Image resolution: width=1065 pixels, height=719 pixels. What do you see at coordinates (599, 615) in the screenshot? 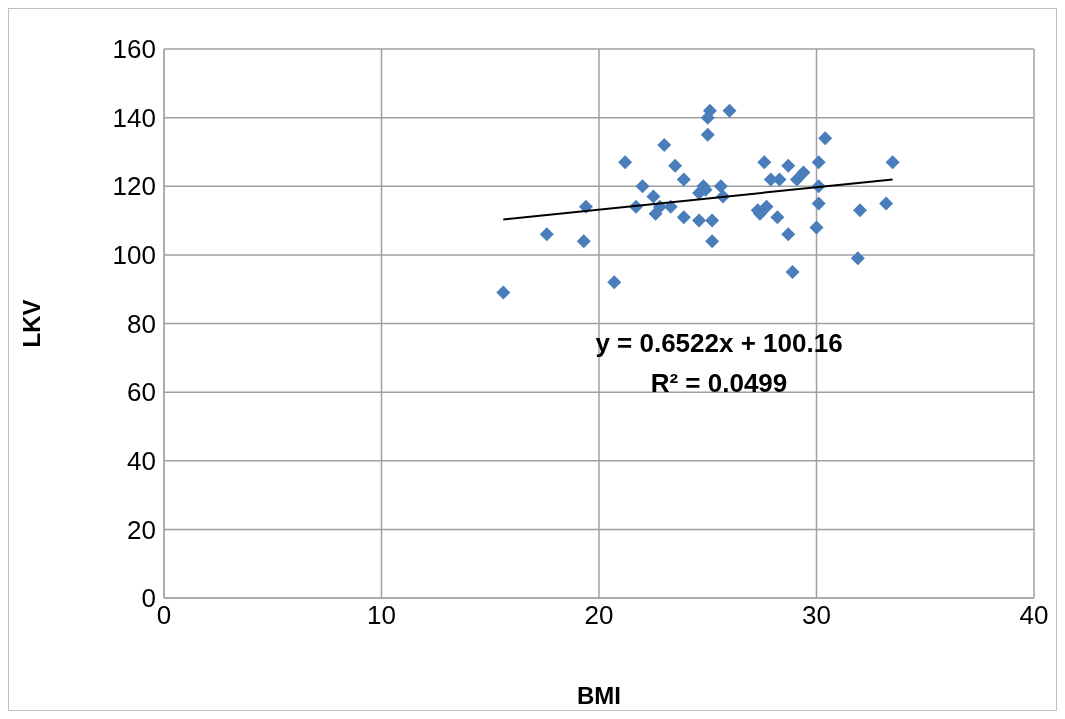
I see `x-tick-label: 20` at bounding box center [599, 615].